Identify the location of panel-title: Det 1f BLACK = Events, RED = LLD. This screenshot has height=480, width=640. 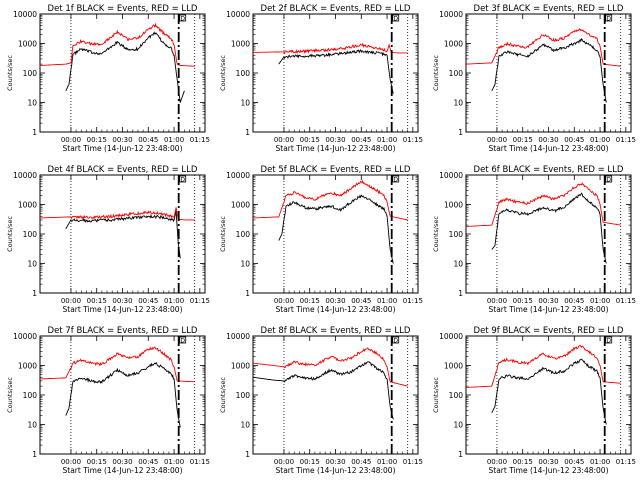
(123, 9).